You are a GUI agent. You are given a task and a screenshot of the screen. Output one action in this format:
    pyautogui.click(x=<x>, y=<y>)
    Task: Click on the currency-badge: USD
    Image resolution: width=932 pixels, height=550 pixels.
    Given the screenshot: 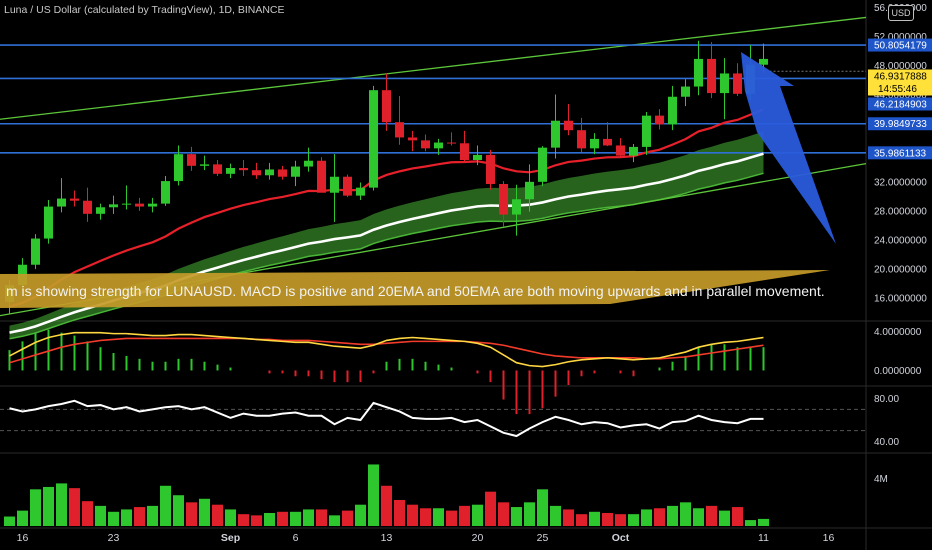 What is the action you would take?
    pyautogui.click(x=901, y=13)
    